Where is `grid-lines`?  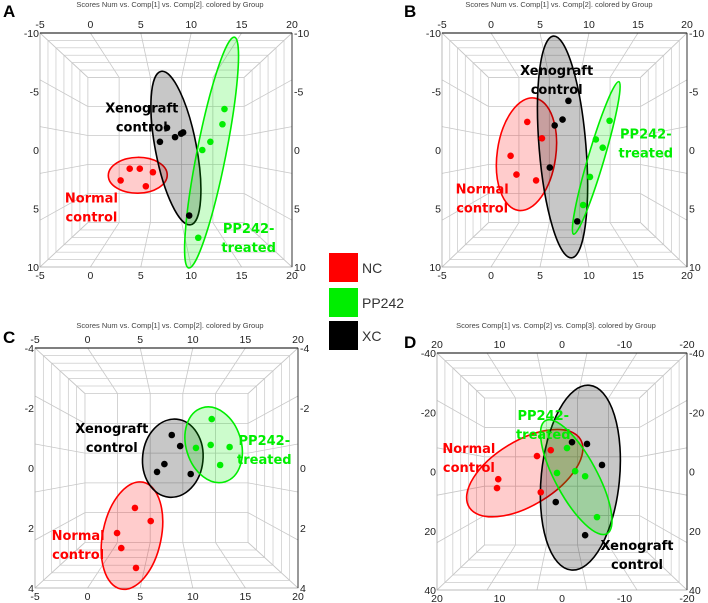
grid-lines is located at coordinates (562, 471).